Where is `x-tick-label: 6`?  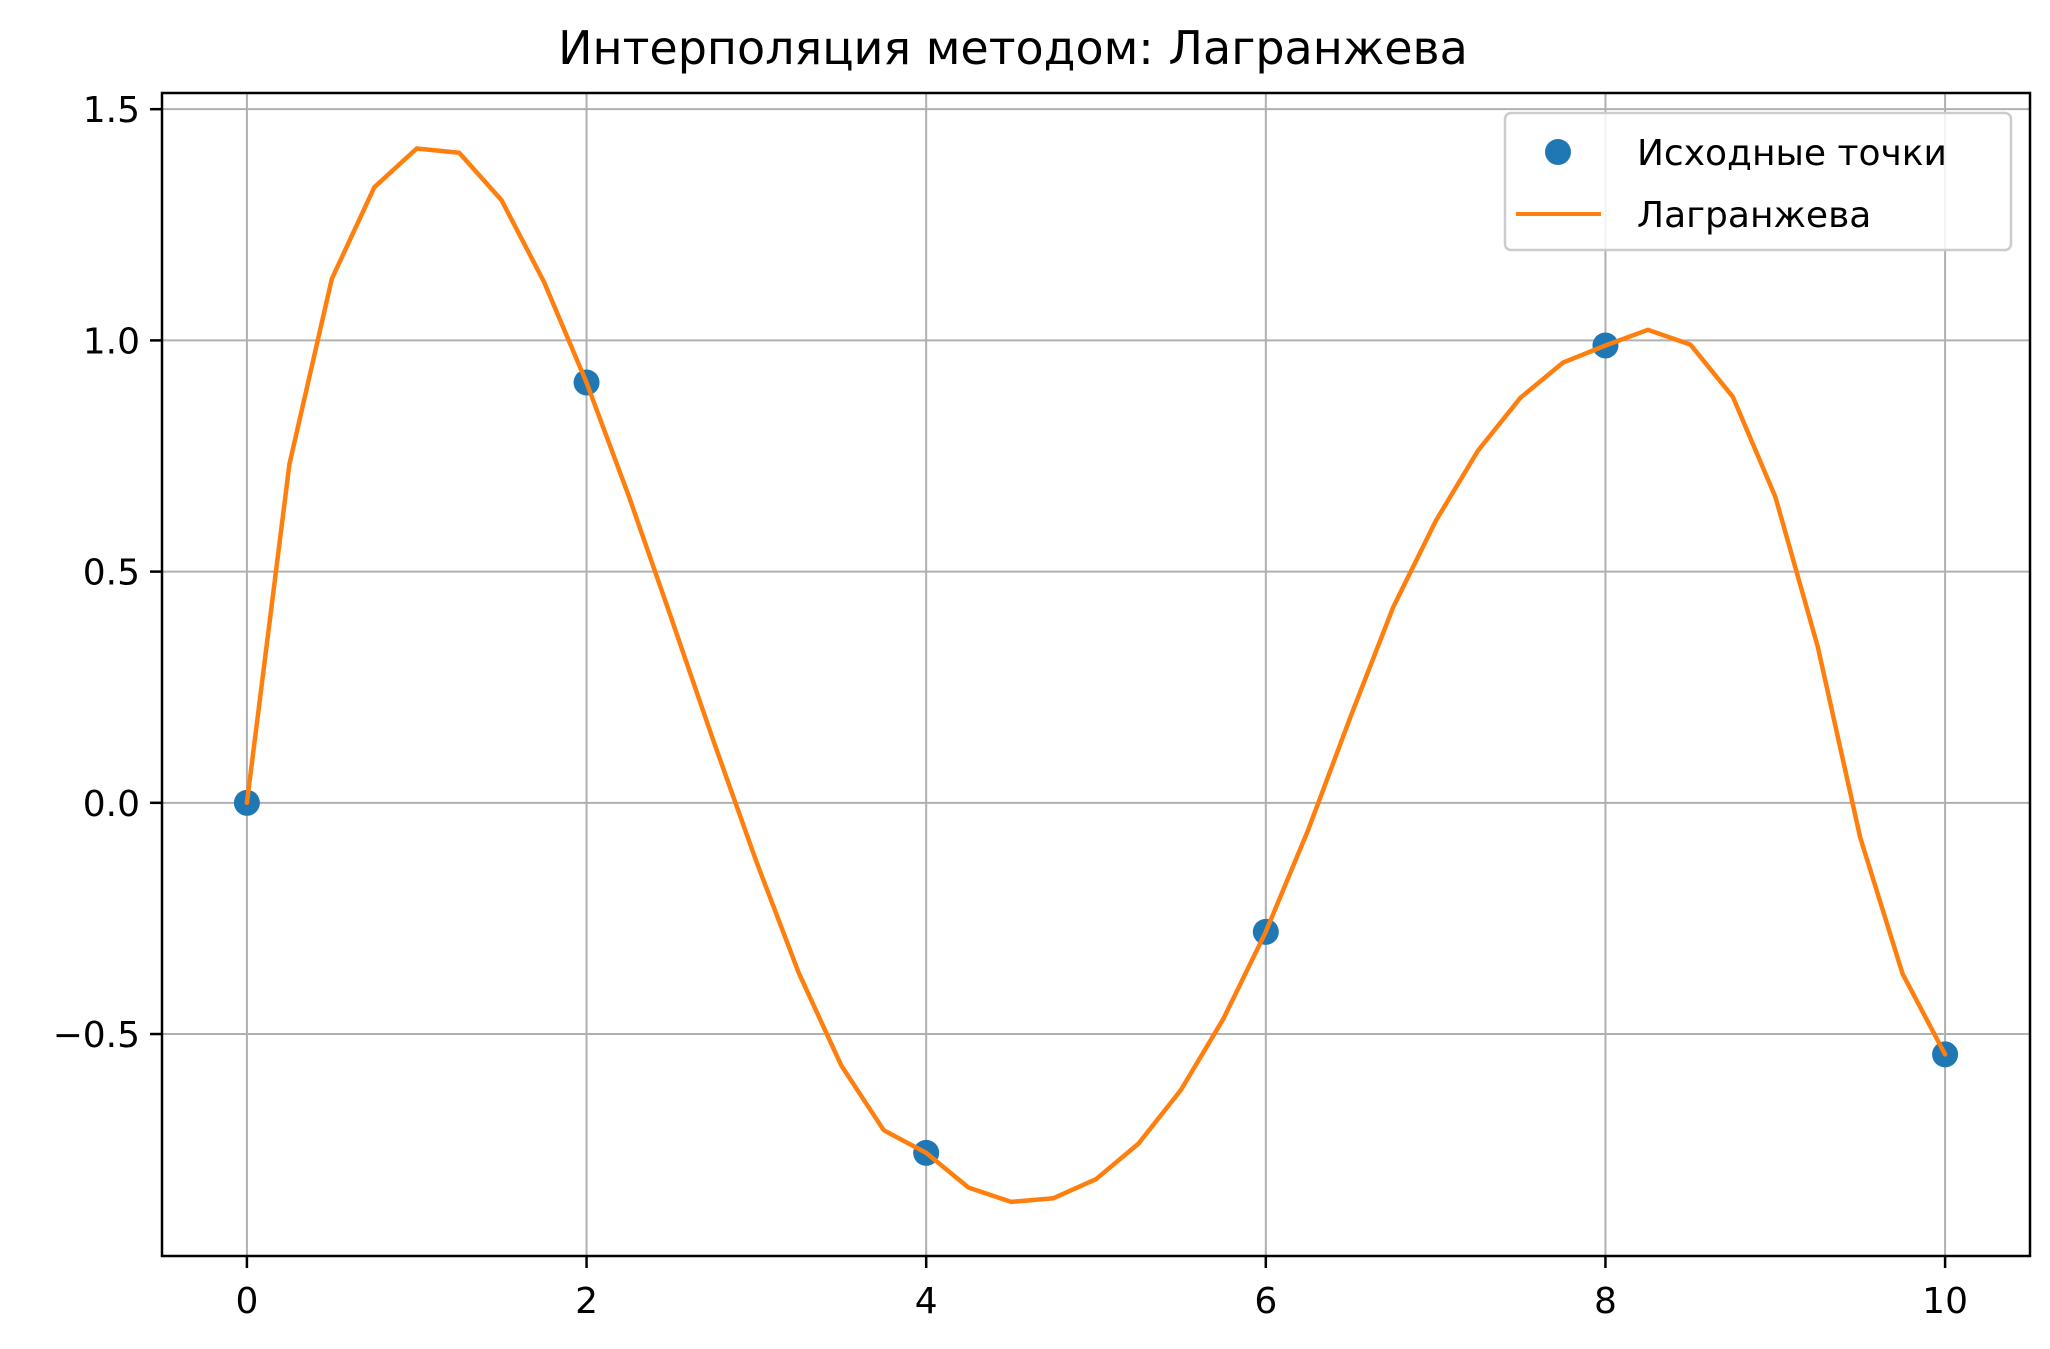
x-tick-label: 6 is located at coordinates (1265, 1301).